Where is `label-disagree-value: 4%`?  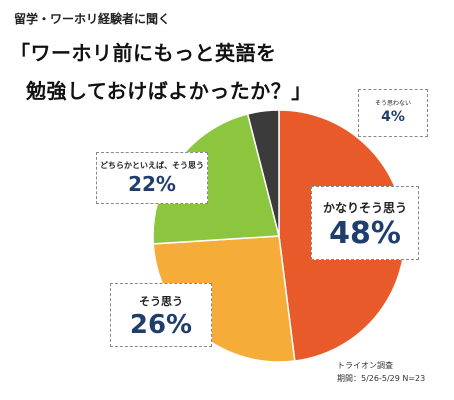 label-disagree-value: 4% is located at coordinates (393, 117).